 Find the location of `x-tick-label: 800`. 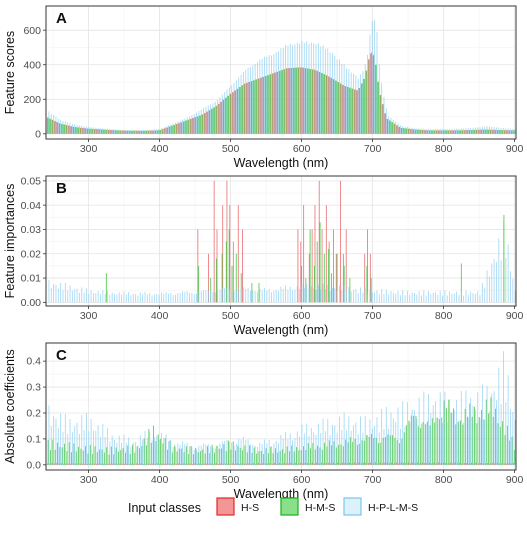

x-tick-label: 800 is located at coordinates (444, 480).